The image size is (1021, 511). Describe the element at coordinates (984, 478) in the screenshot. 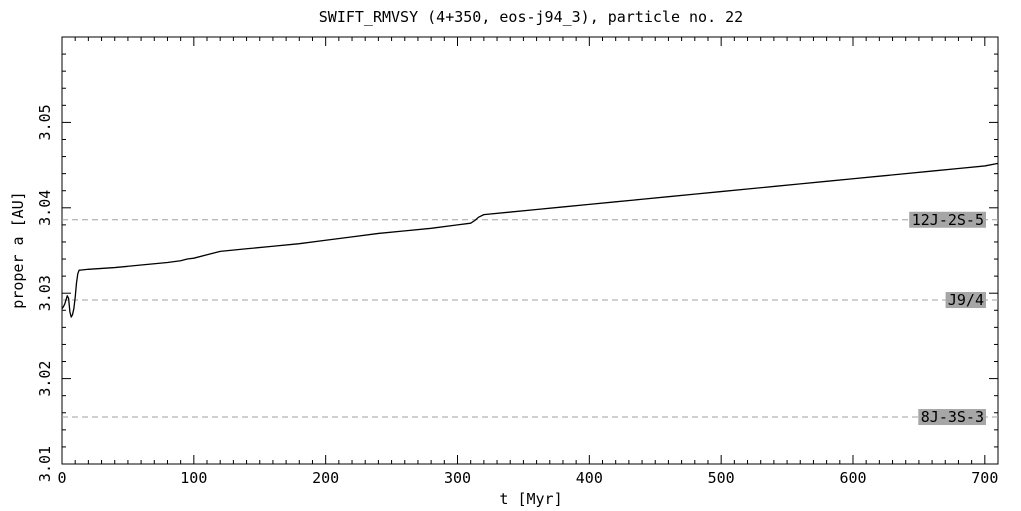

I see `x-tick-label: 700` at that location.